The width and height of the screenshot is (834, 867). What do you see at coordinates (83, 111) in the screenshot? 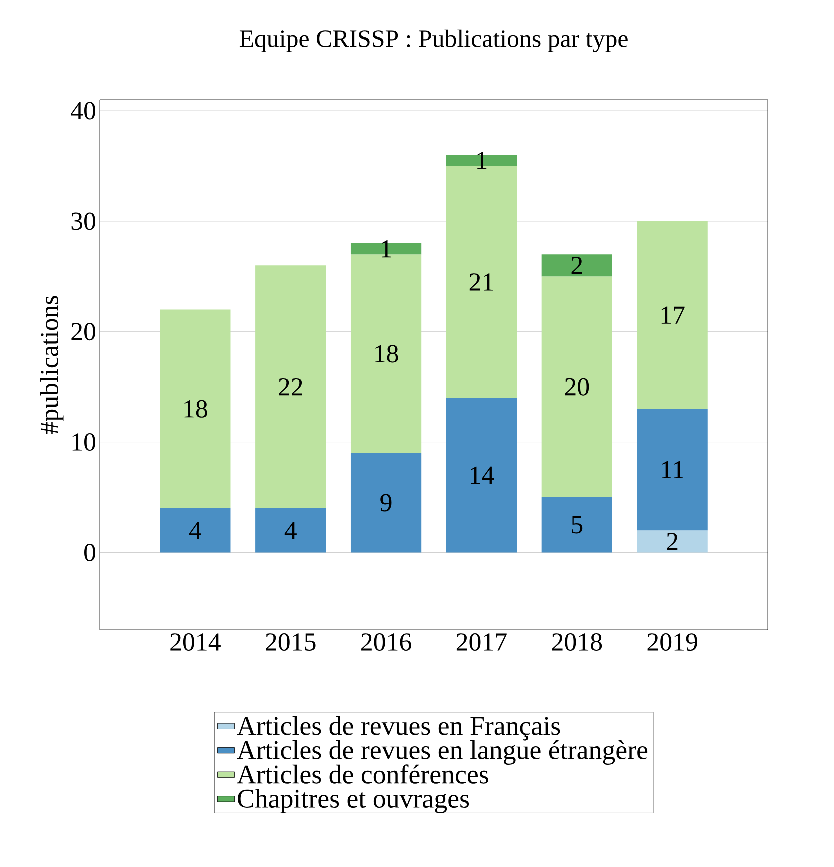
I see `y-tick-label: 40` at bounding box center [83, 111].